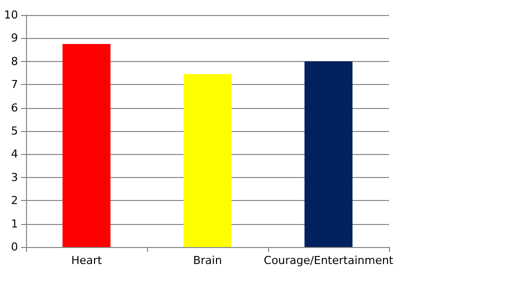 The height and width of the screenshot is (291, 509). I want to click on y-tick-label: 1, so click(14, 223).